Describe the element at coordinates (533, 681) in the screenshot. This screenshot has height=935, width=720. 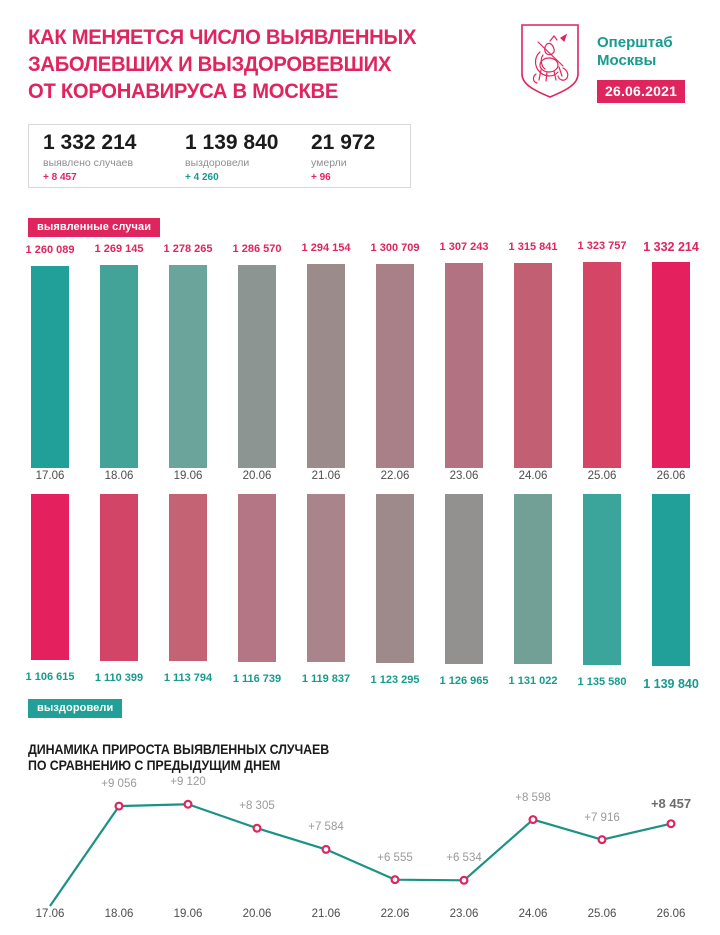
I see `recovered-bar-value-label: 1 131 022` at that location.